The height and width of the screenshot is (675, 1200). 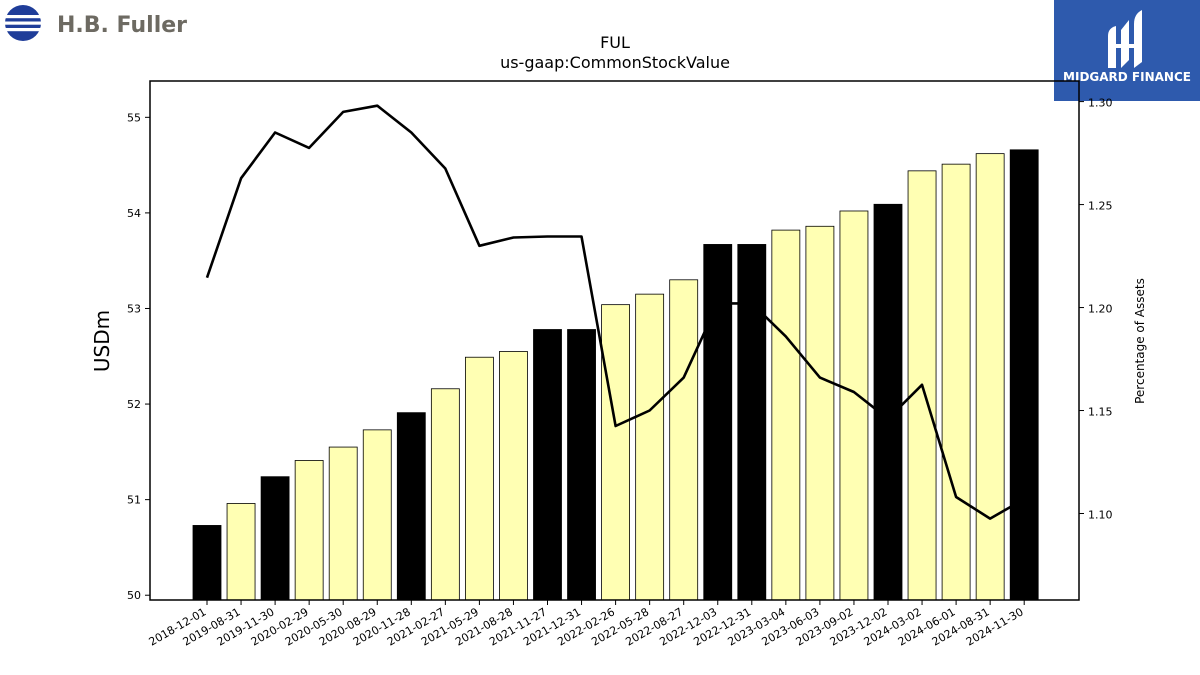 I want to click on company-logo-icon, so click(x=23, y=23).